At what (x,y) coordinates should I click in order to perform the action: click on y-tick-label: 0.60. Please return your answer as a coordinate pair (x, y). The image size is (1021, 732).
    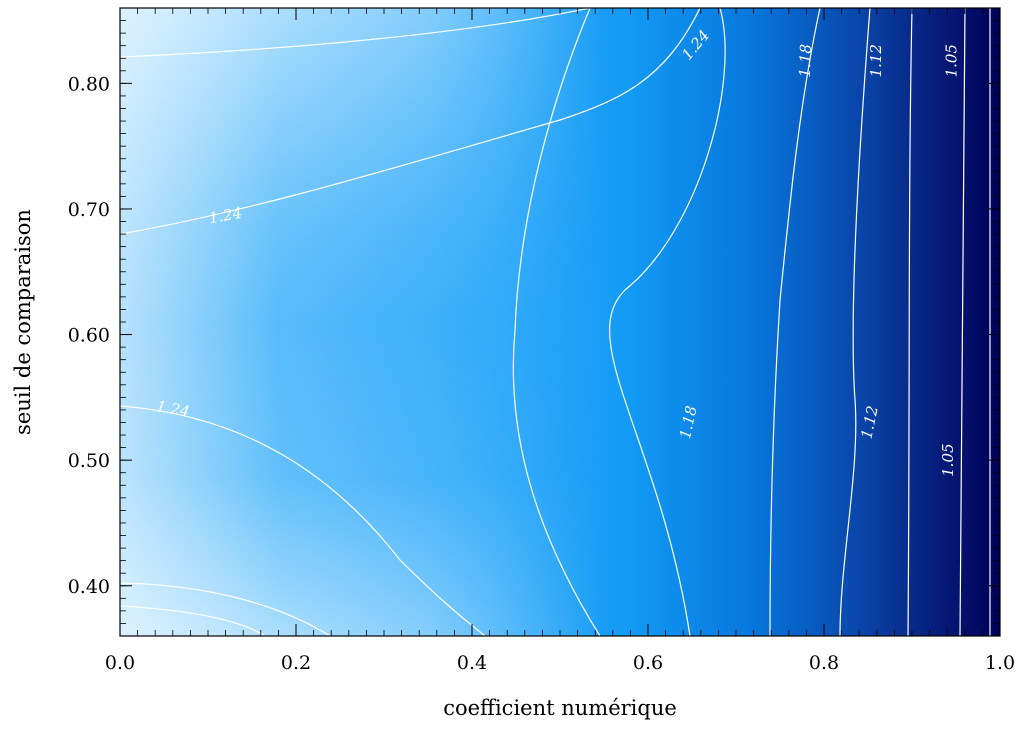
    Looking at the image, I should click on (89, 336).